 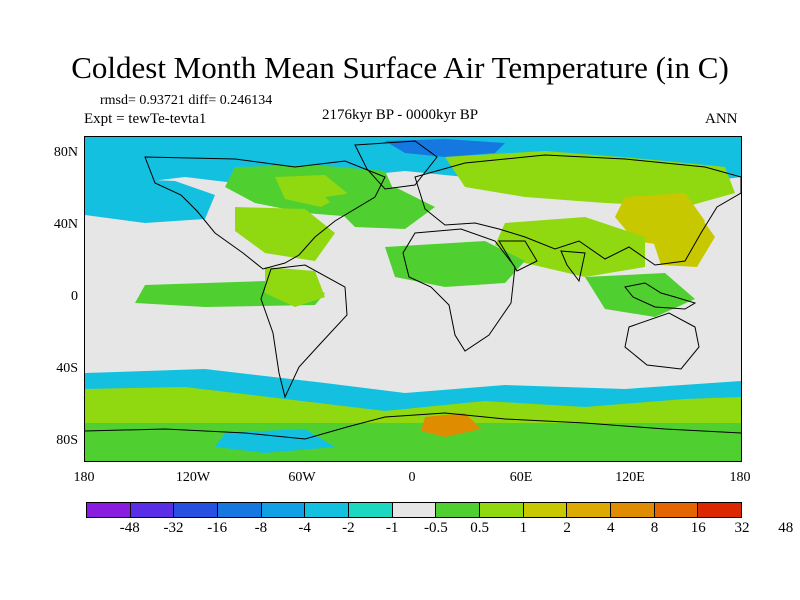 I want to click on color-bar-label: -8, so click(x=261, y=528).